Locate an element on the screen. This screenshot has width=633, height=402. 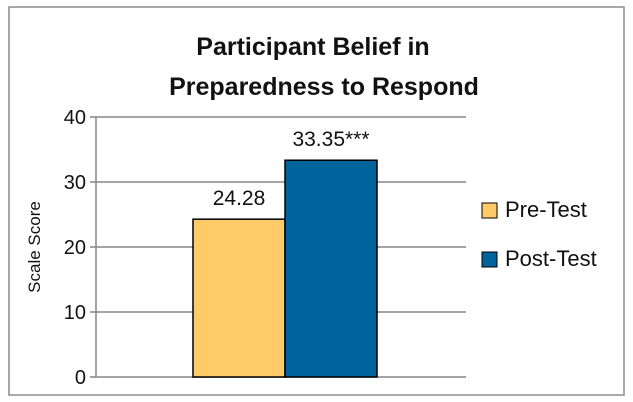
y-tick-label: 40 is located at coordinates (75, 118).